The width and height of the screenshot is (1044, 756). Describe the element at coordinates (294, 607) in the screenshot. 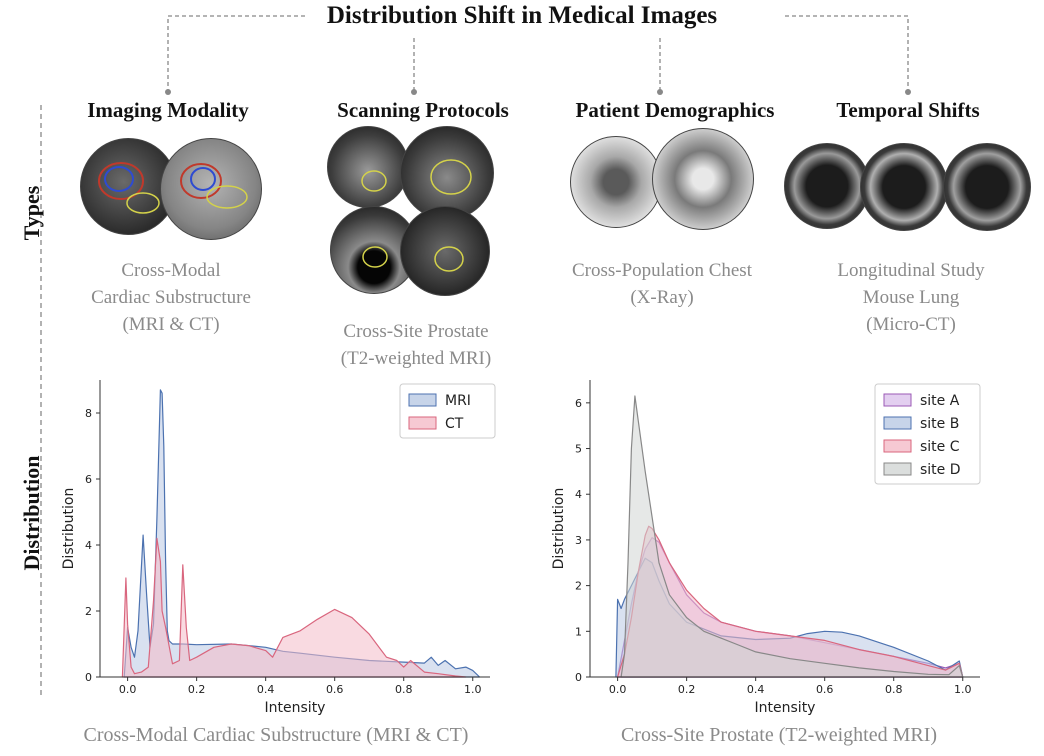

I see `series-area-ct` at that location.